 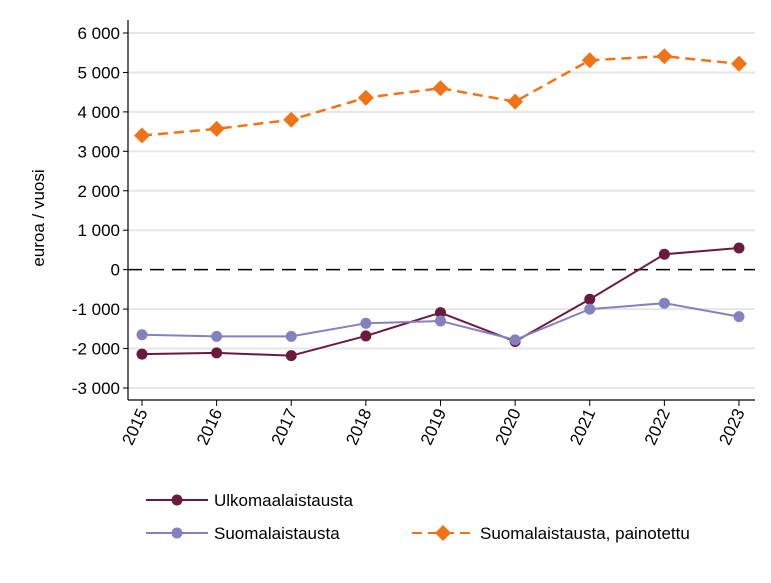 I want to click on x-tick-label: 2023, so click(x=731, y=427).